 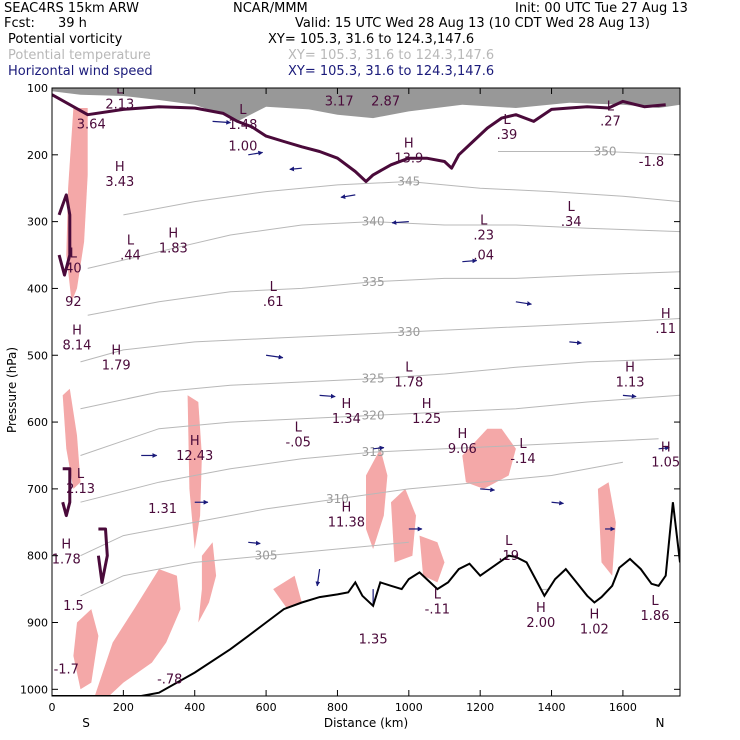 I want to click on extremum-value: .34, so click(x=571, y=222).